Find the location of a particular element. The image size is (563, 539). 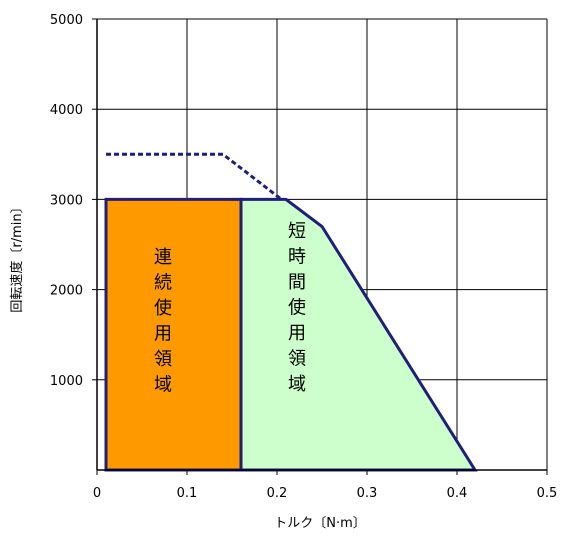

y-axis-label: 回転速度〔r/min〕 is located at coordinates (17, 256).